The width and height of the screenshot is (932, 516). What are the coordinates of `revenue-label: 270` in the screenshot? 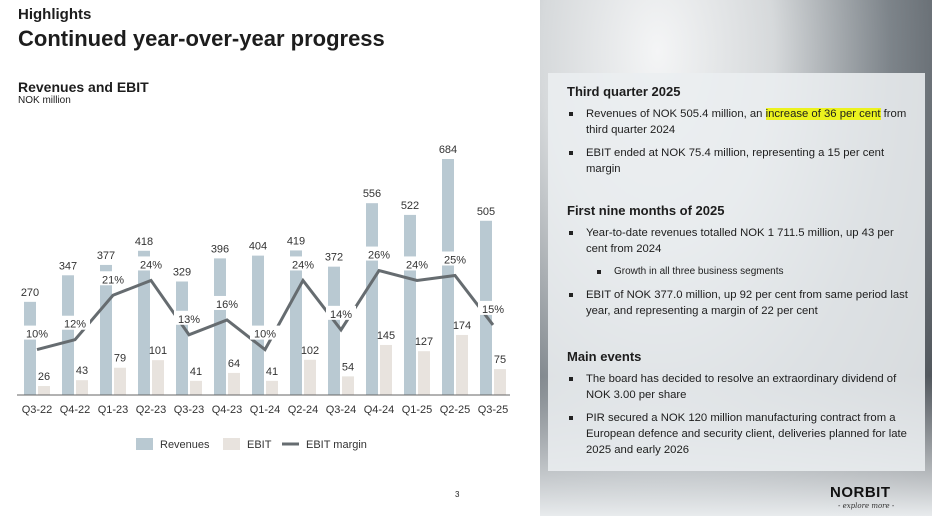 It's located at (30, 293).